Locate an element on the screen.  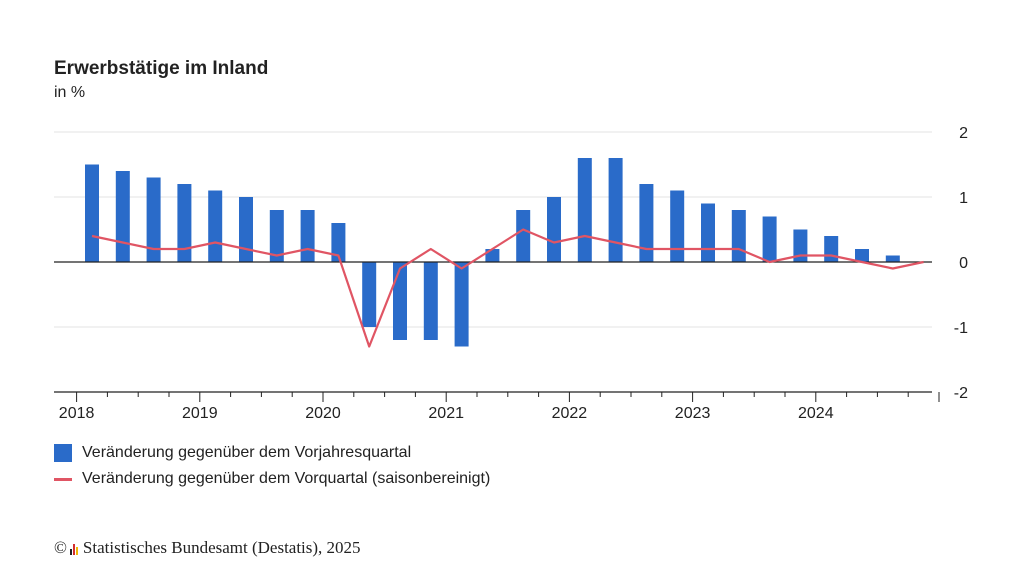
y-tick-label: 1 is located at coordinates (963, 198).